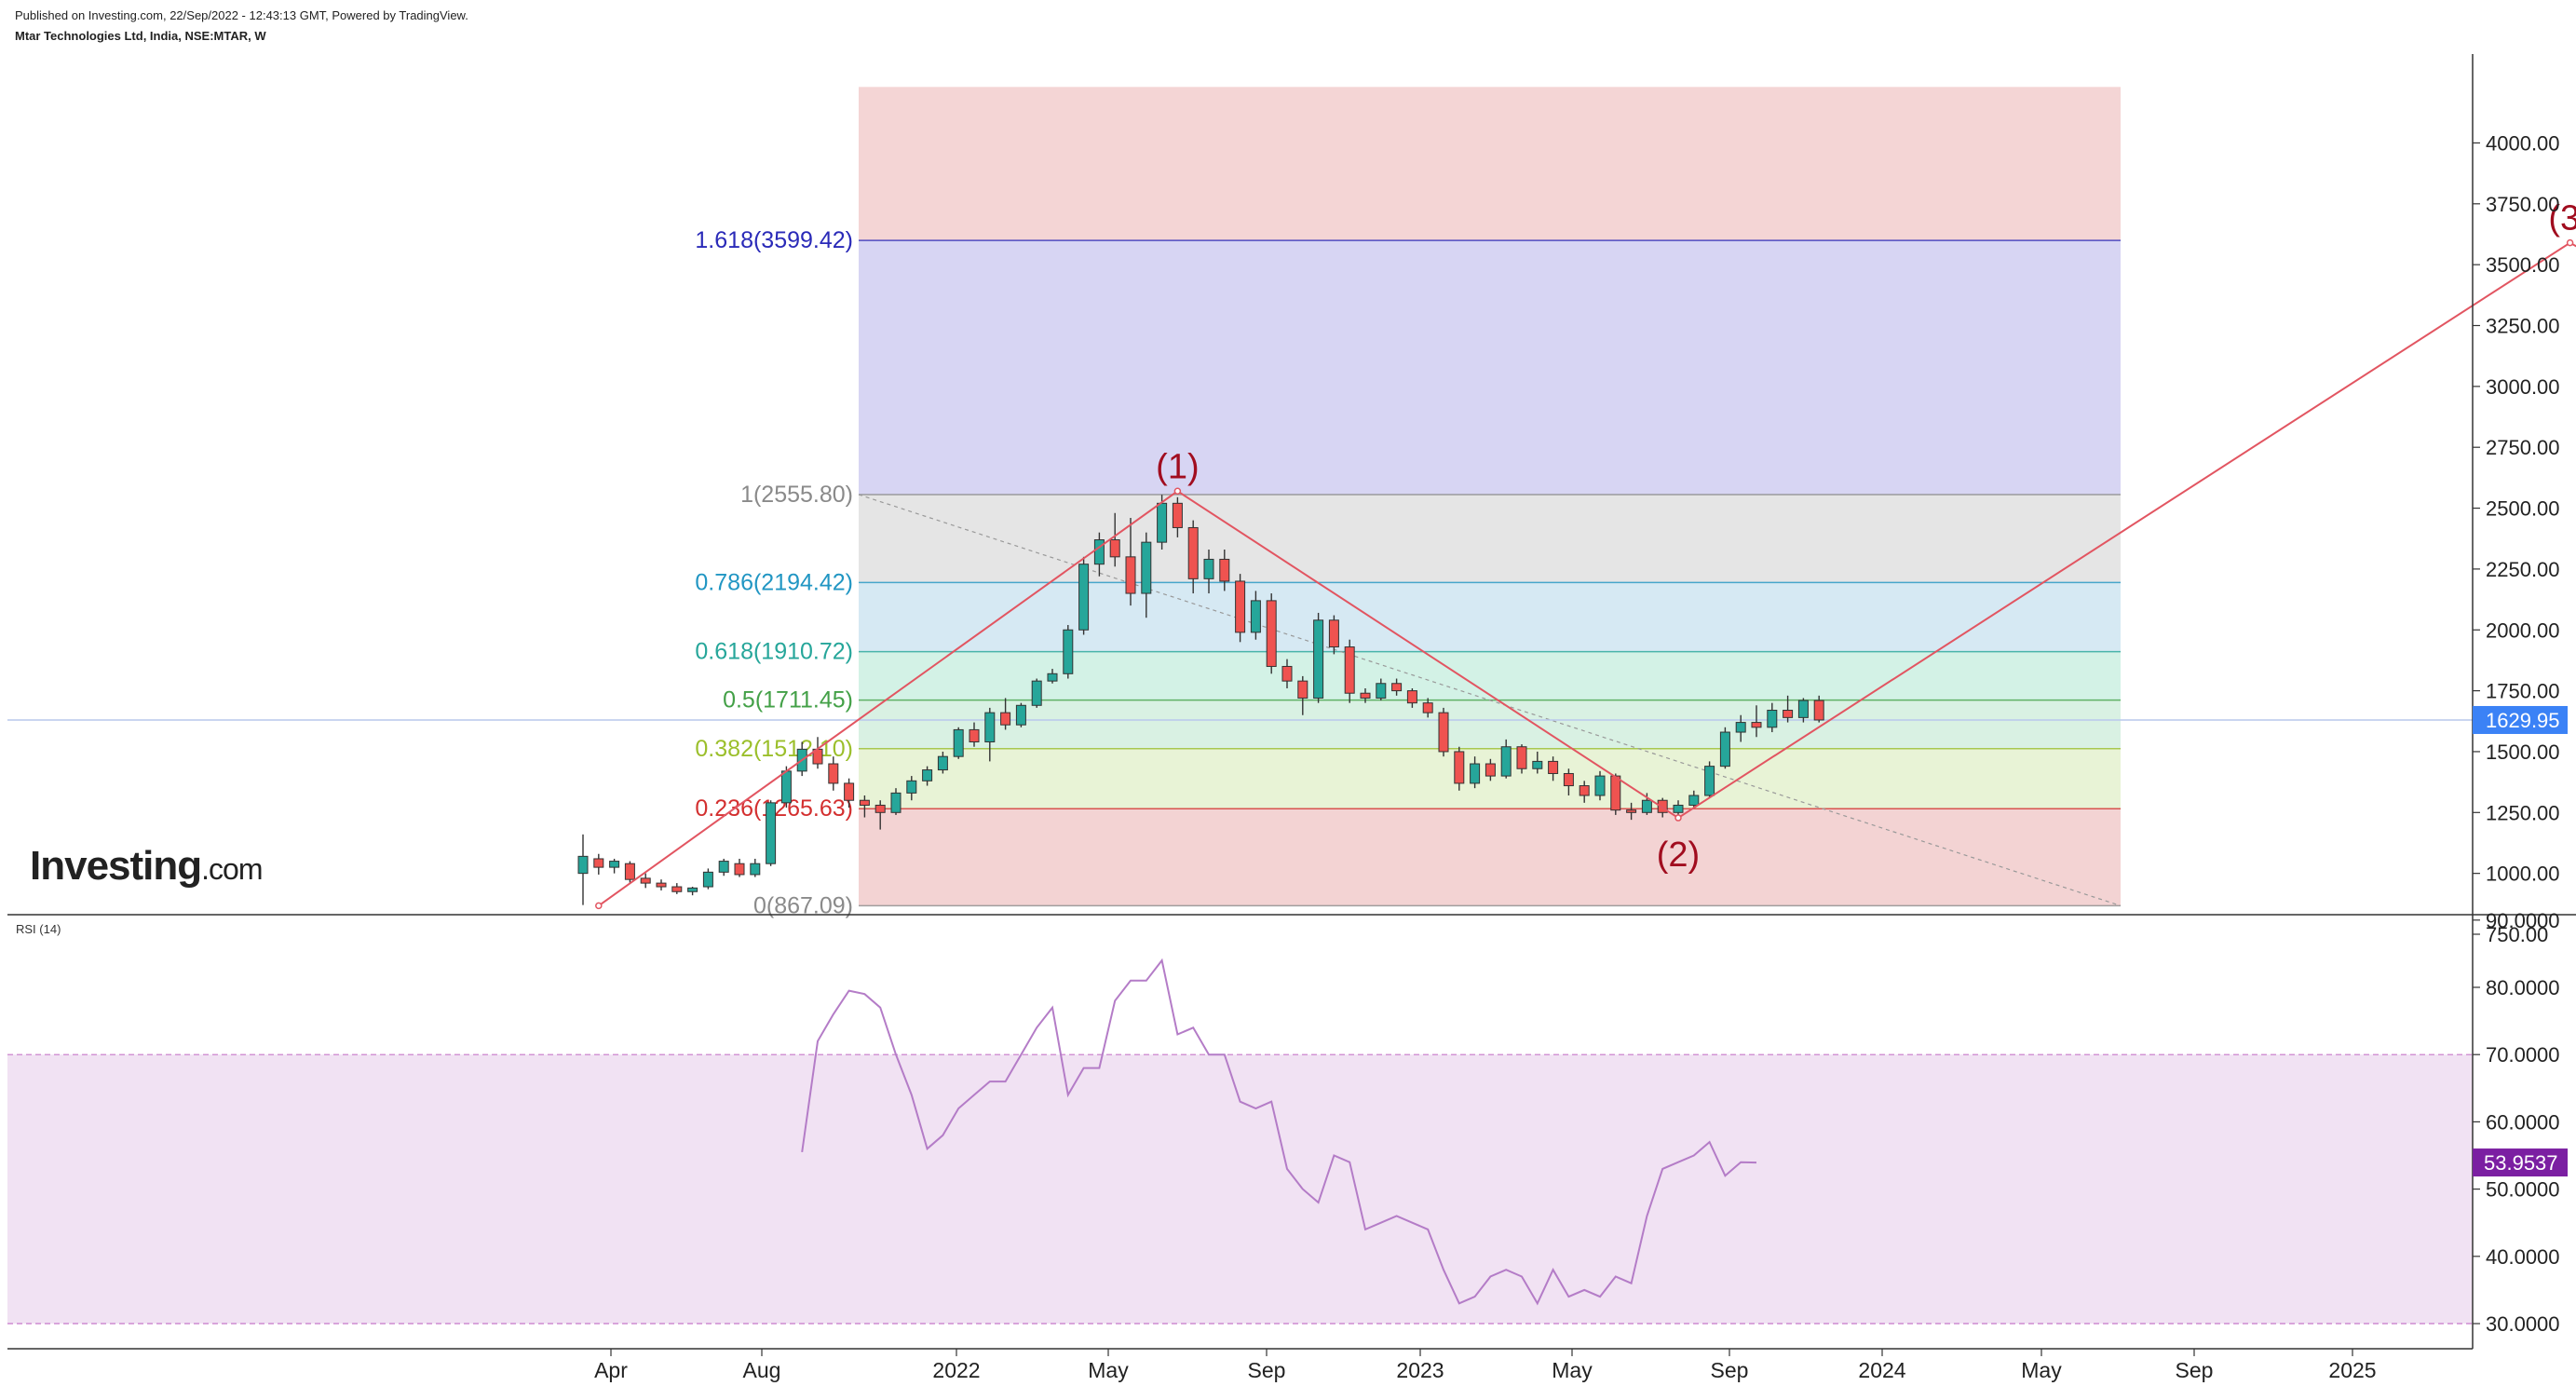 Image resolution: width=2576 pixels, height=1386 pixels. Describe the element at coordinates (2523, 569) in the screenshot. I see `price-tick-label: 2250.00` at that location.